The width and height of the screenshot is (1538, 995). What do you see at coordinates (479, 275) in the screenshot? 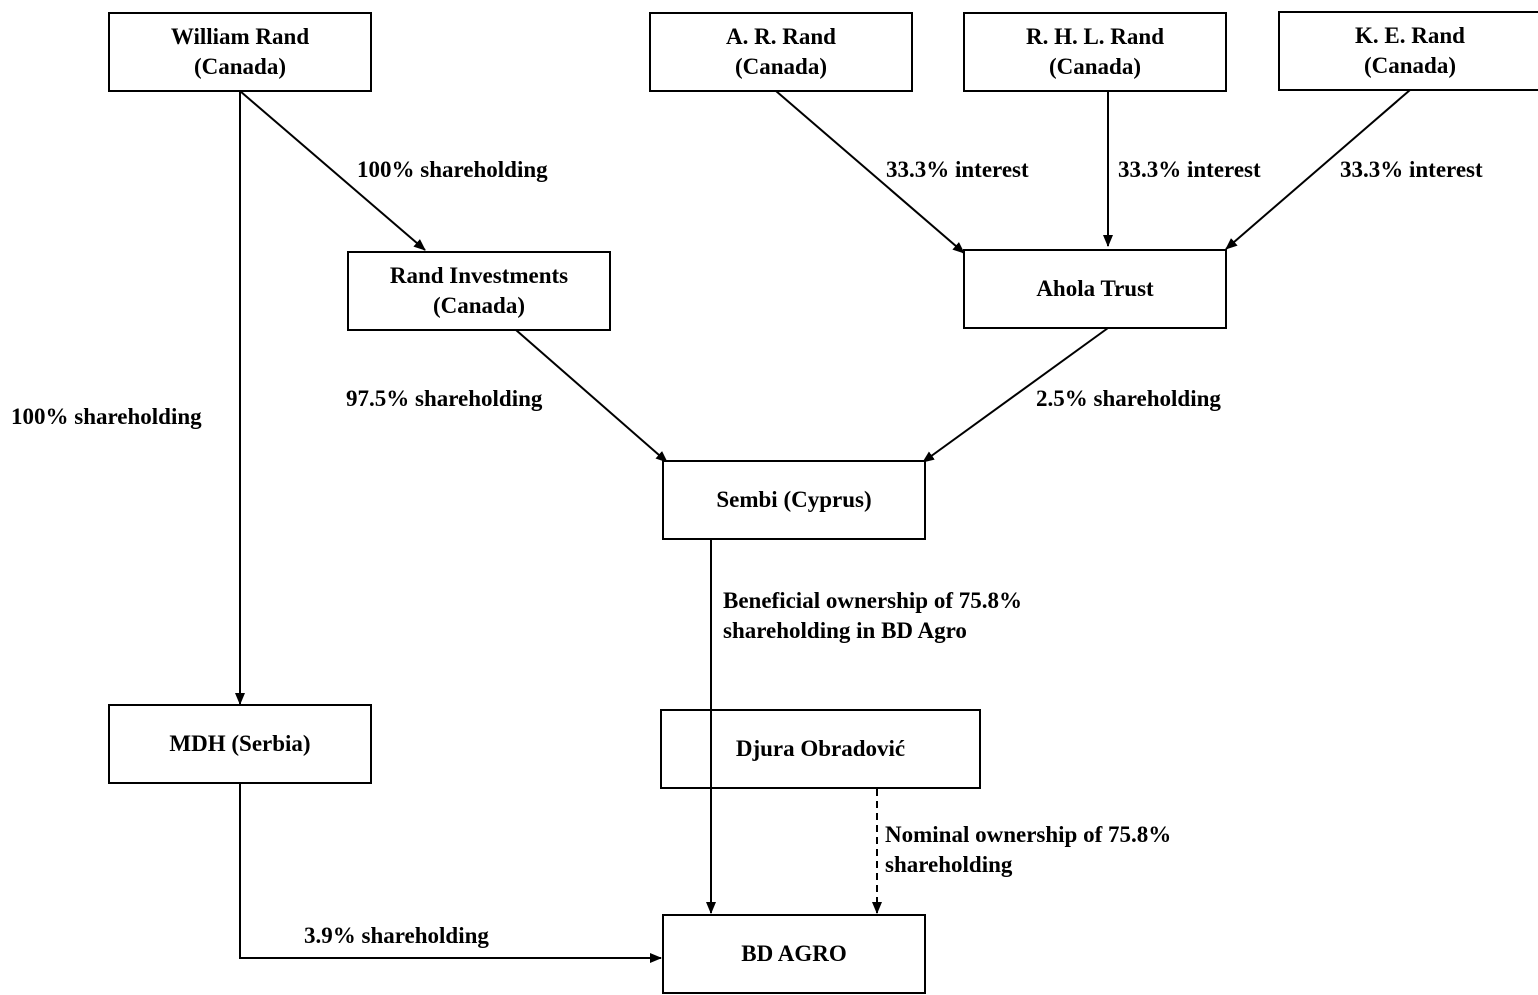
I see `entity-name: Rand Investments` at bounding box center [479, 275].